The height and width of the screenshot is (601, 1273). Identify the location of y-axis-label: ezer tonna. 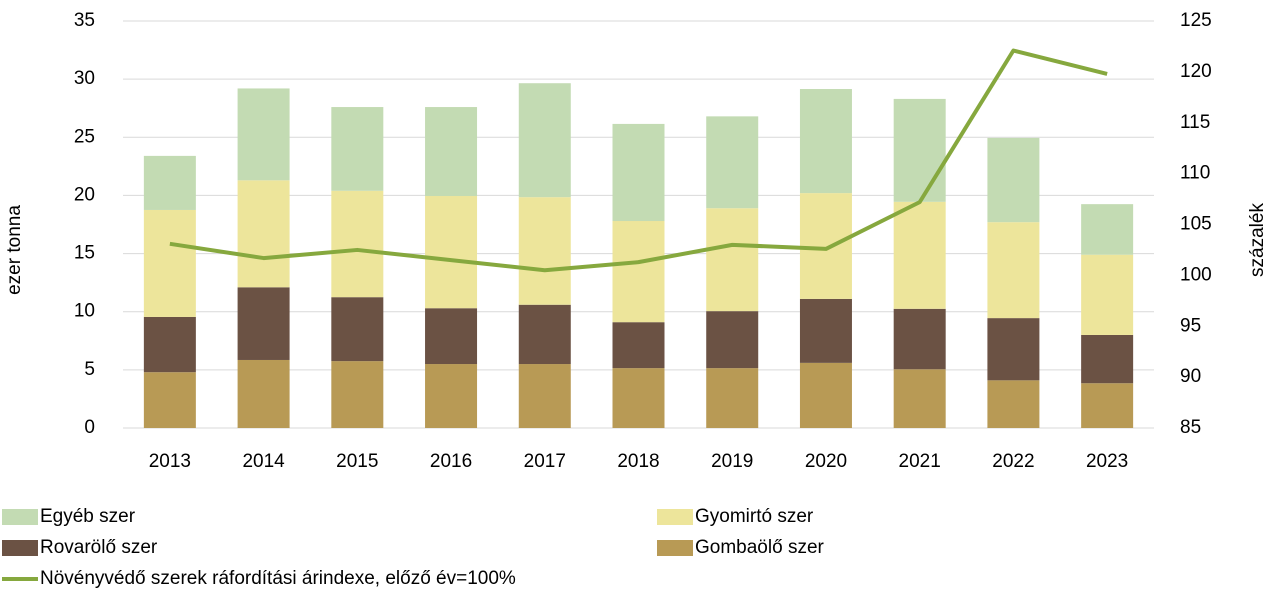
(14, 250).